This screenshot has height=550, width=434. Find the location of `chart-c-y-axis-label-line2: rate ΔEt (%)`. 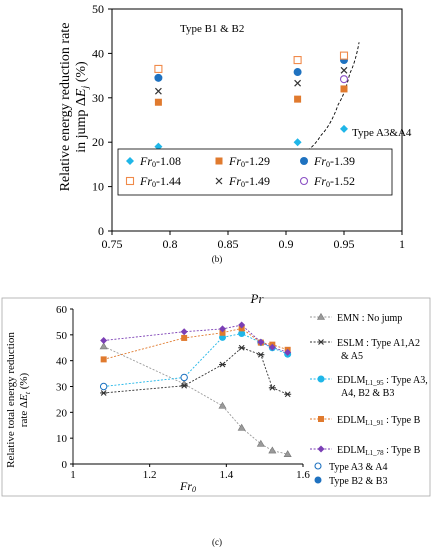

chart-c-y-axis-label-line2: rate ΔEt (%) is located at coordinates (25, 399).